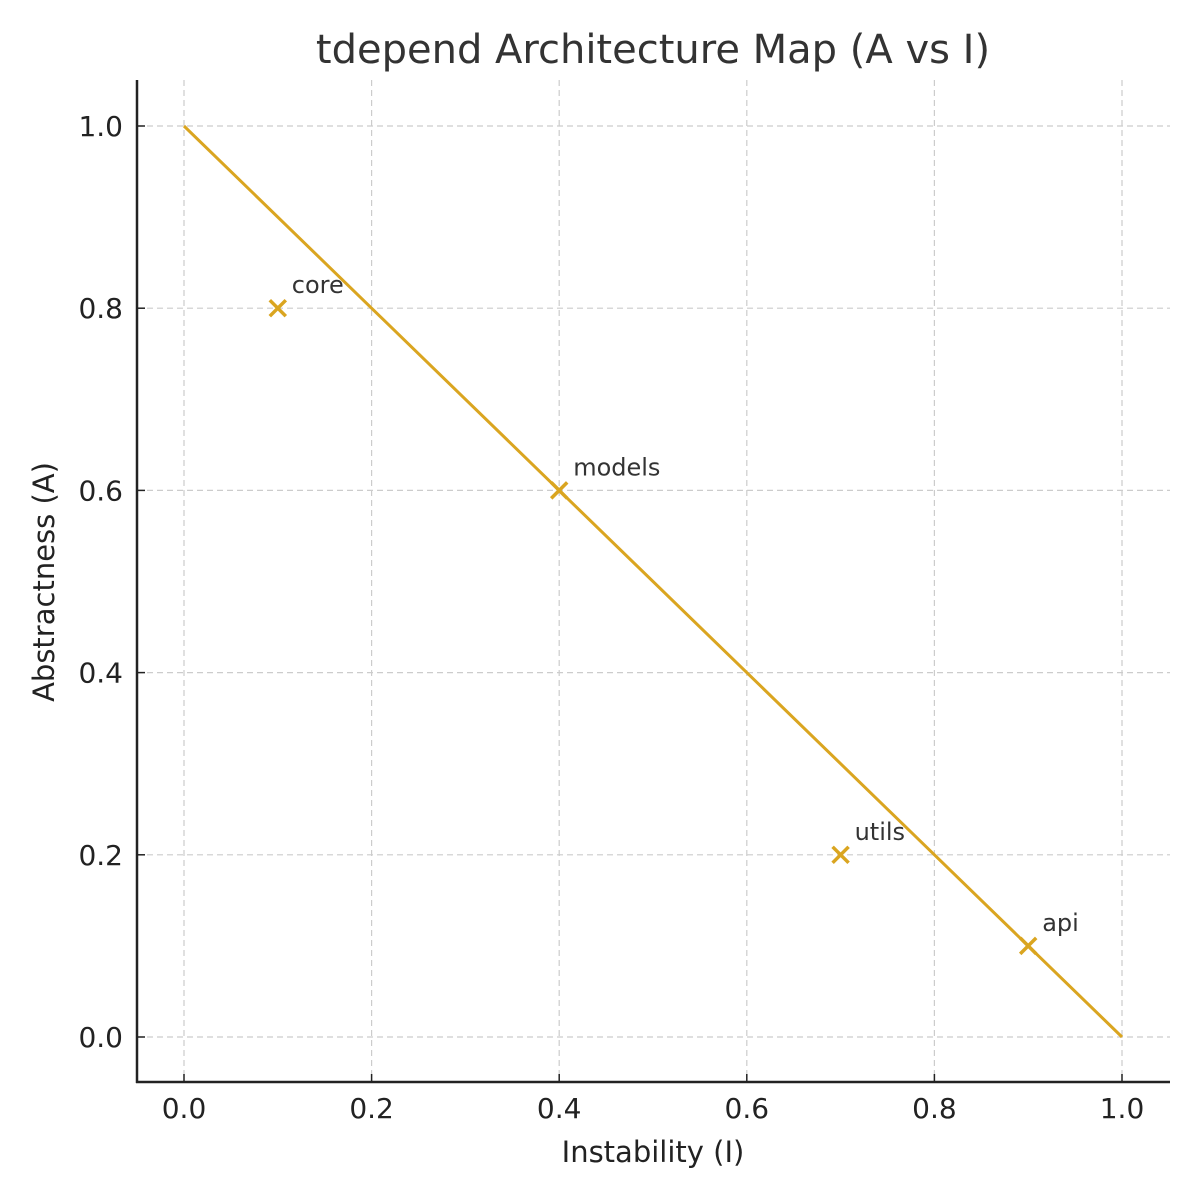 This screenshot has width=1200, height=1200. Describe the element at coordinates (1122, 1108) in the screenshot. I see `x-tick-label: 1.0` at that location.